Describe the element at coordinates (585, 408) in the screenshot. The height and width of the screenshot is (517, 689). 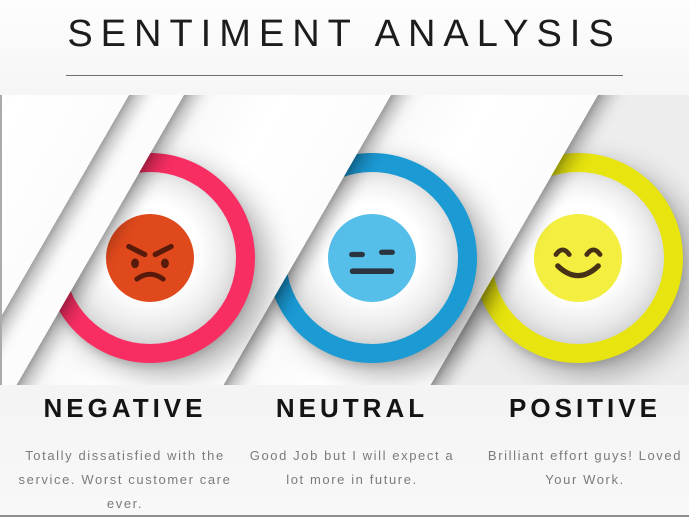
I see `sentiment-label: POSITIVE` at that location.